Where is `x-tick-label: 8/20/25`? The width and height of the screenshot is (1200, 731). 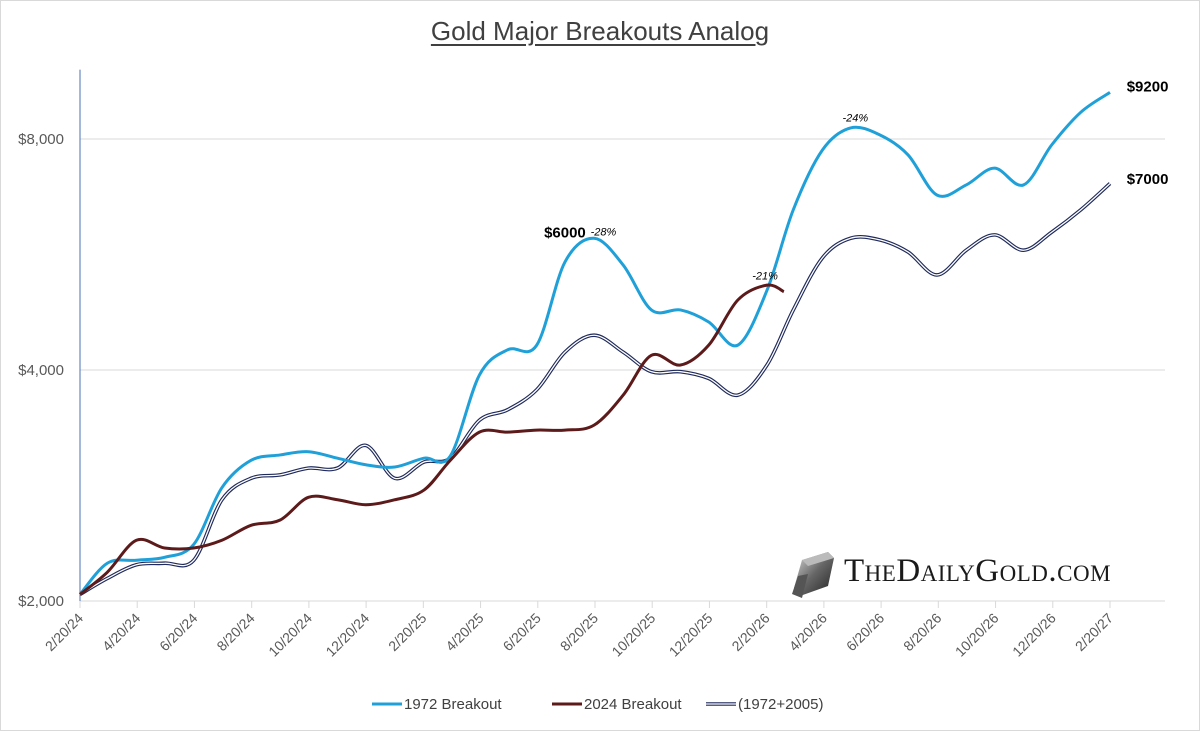
x-tick-label: 8/20/25 is located at coordinates (579, 632).